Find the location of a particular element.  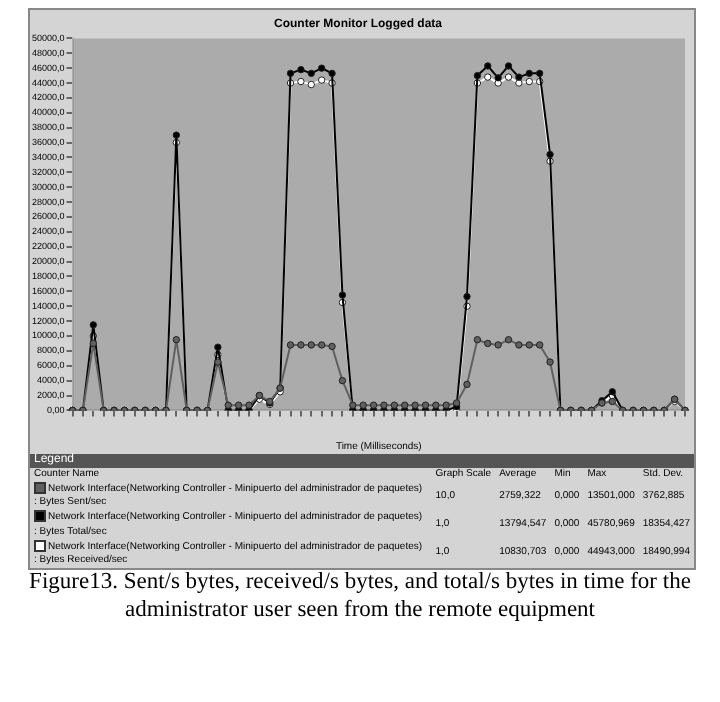

caption: Figure13. Sent/s bytes, received/s bytes, and total/s bytes in time for the administrator user seen from the remote equipment is located at coordinates (360, 596).